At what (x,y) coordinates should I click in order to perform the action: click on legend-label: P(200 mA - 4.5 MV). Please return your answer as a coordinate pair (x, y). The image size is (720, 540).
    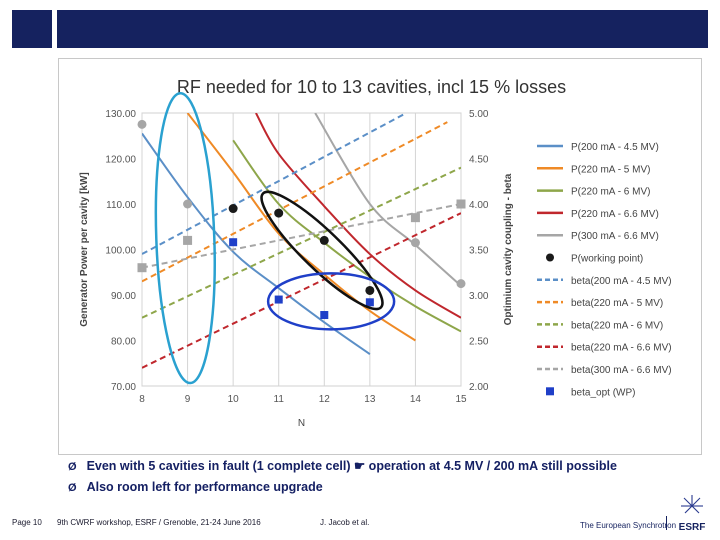
    Looking at the image, I should click on (615, 147).